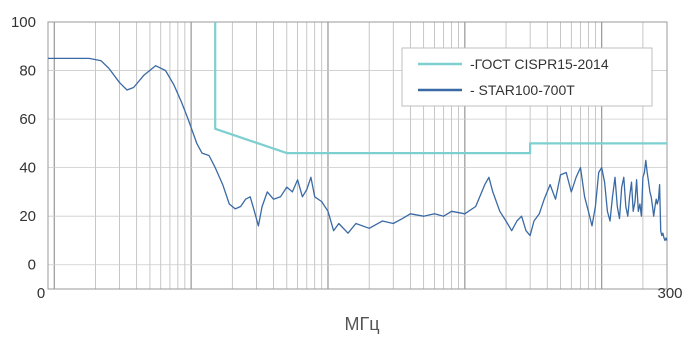  Describe the element at coordinates (361, 324) in the screenshot. I see `x-axis-label: МГц` at that location.